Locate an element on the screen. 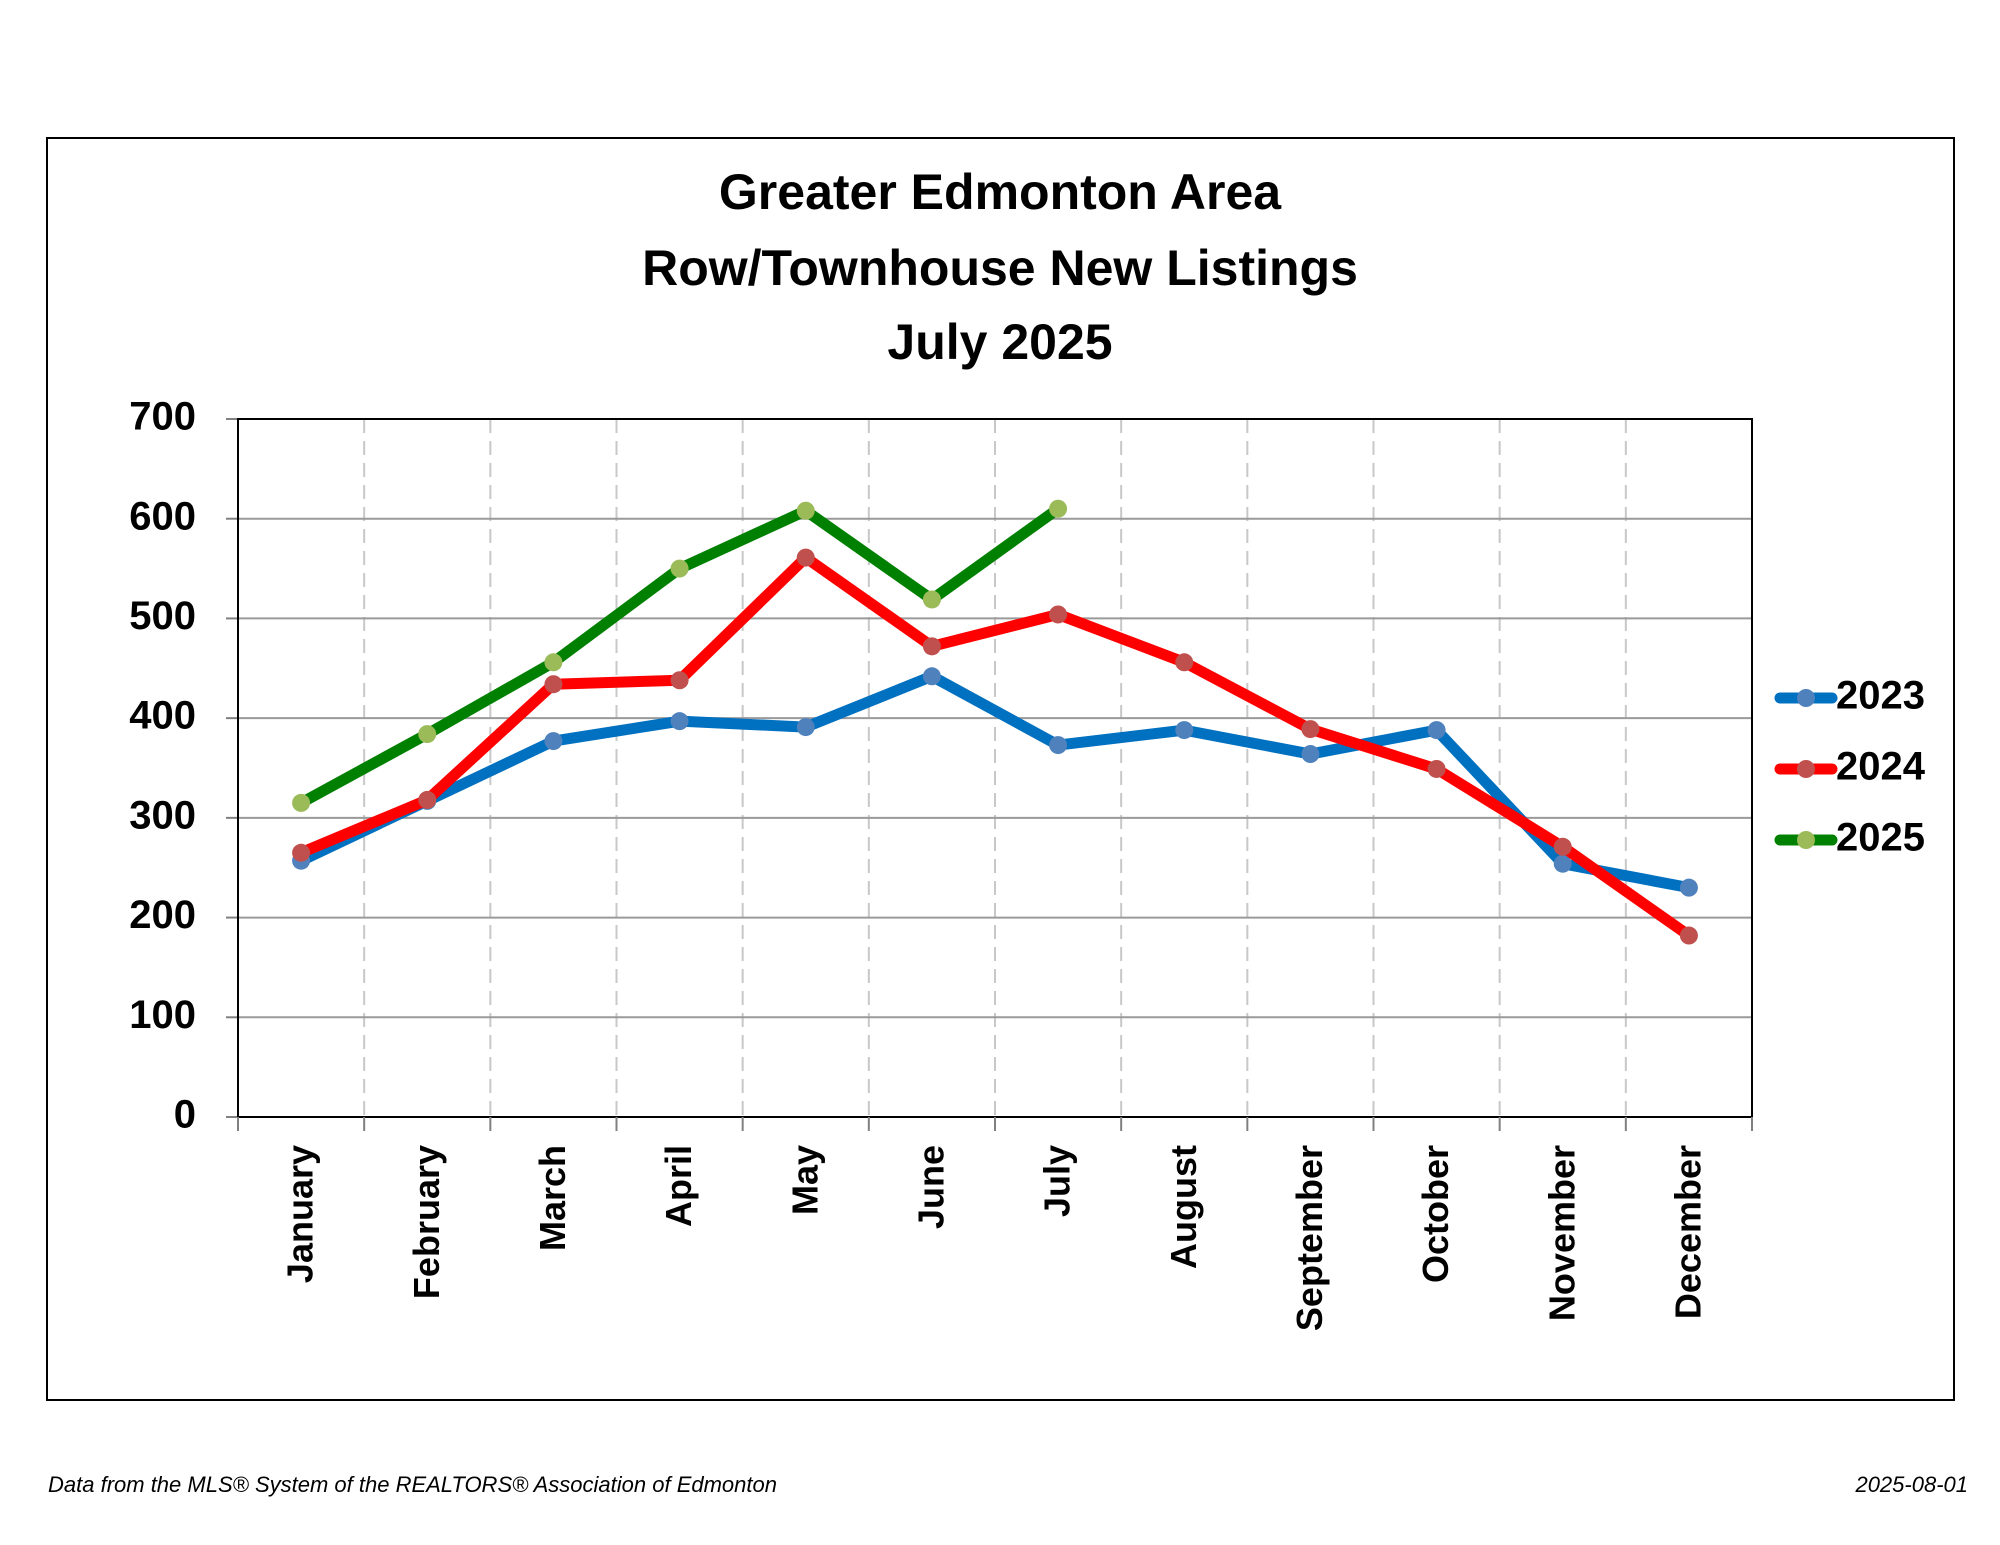 The height and width of the screenshot is (1545, 2000). x-tick-label: December is located at coordinates (1687, 1232).